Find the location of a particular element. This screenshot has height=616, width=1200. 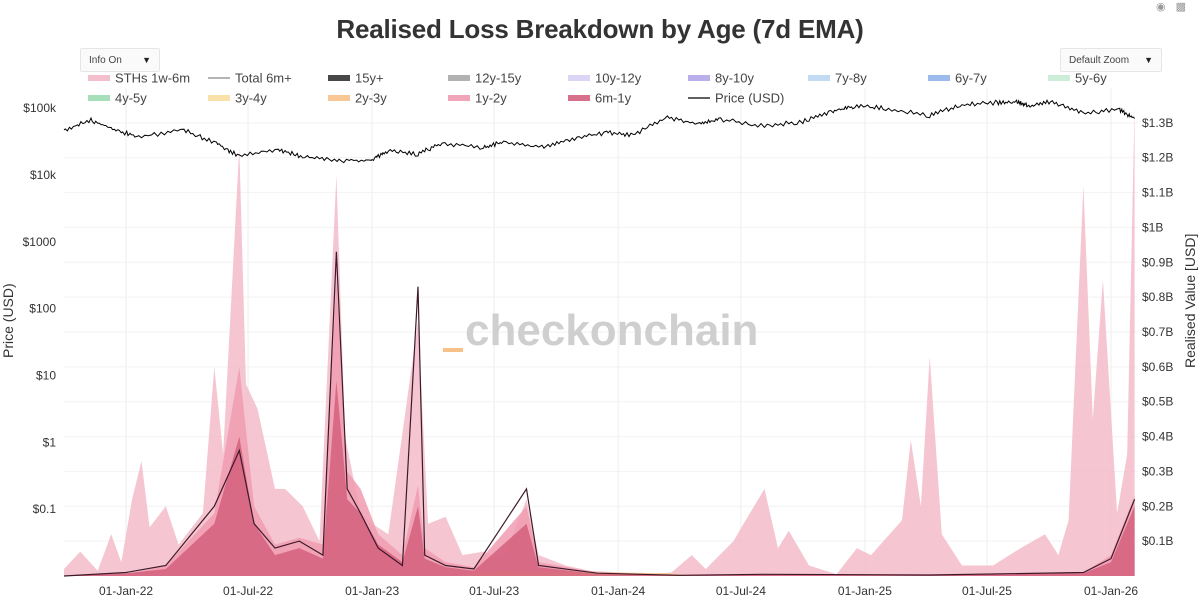

camera-icon: ◉ is located at coordinates (1160, 7).